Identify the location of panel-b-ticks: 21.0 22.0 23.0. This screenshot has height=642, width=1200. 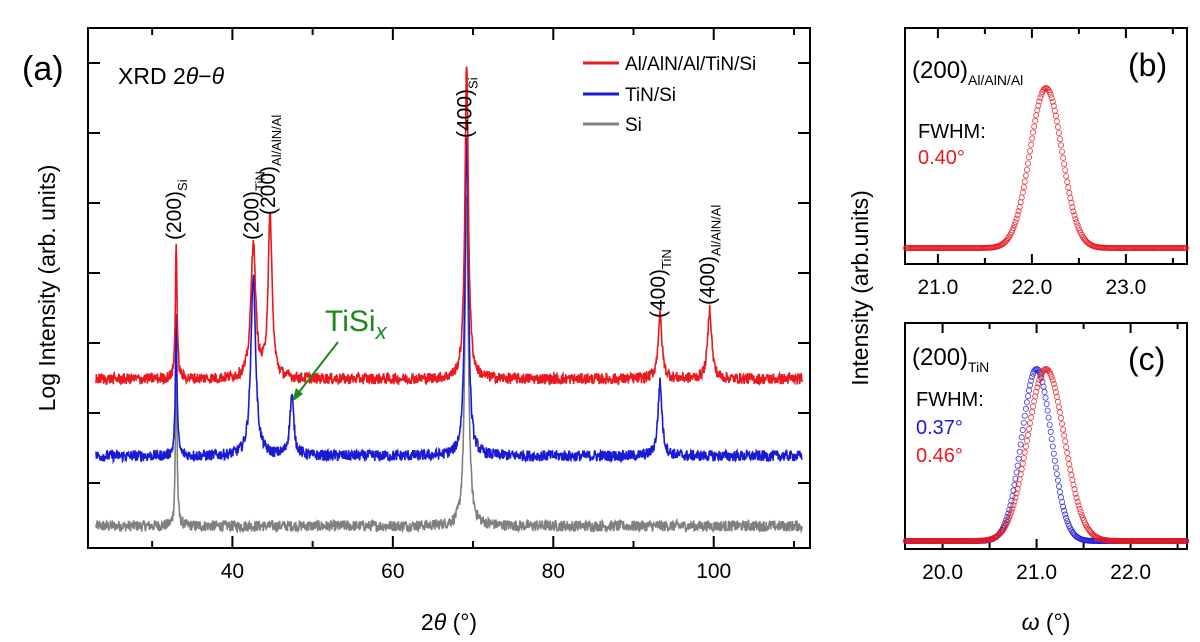
(1045, 163).